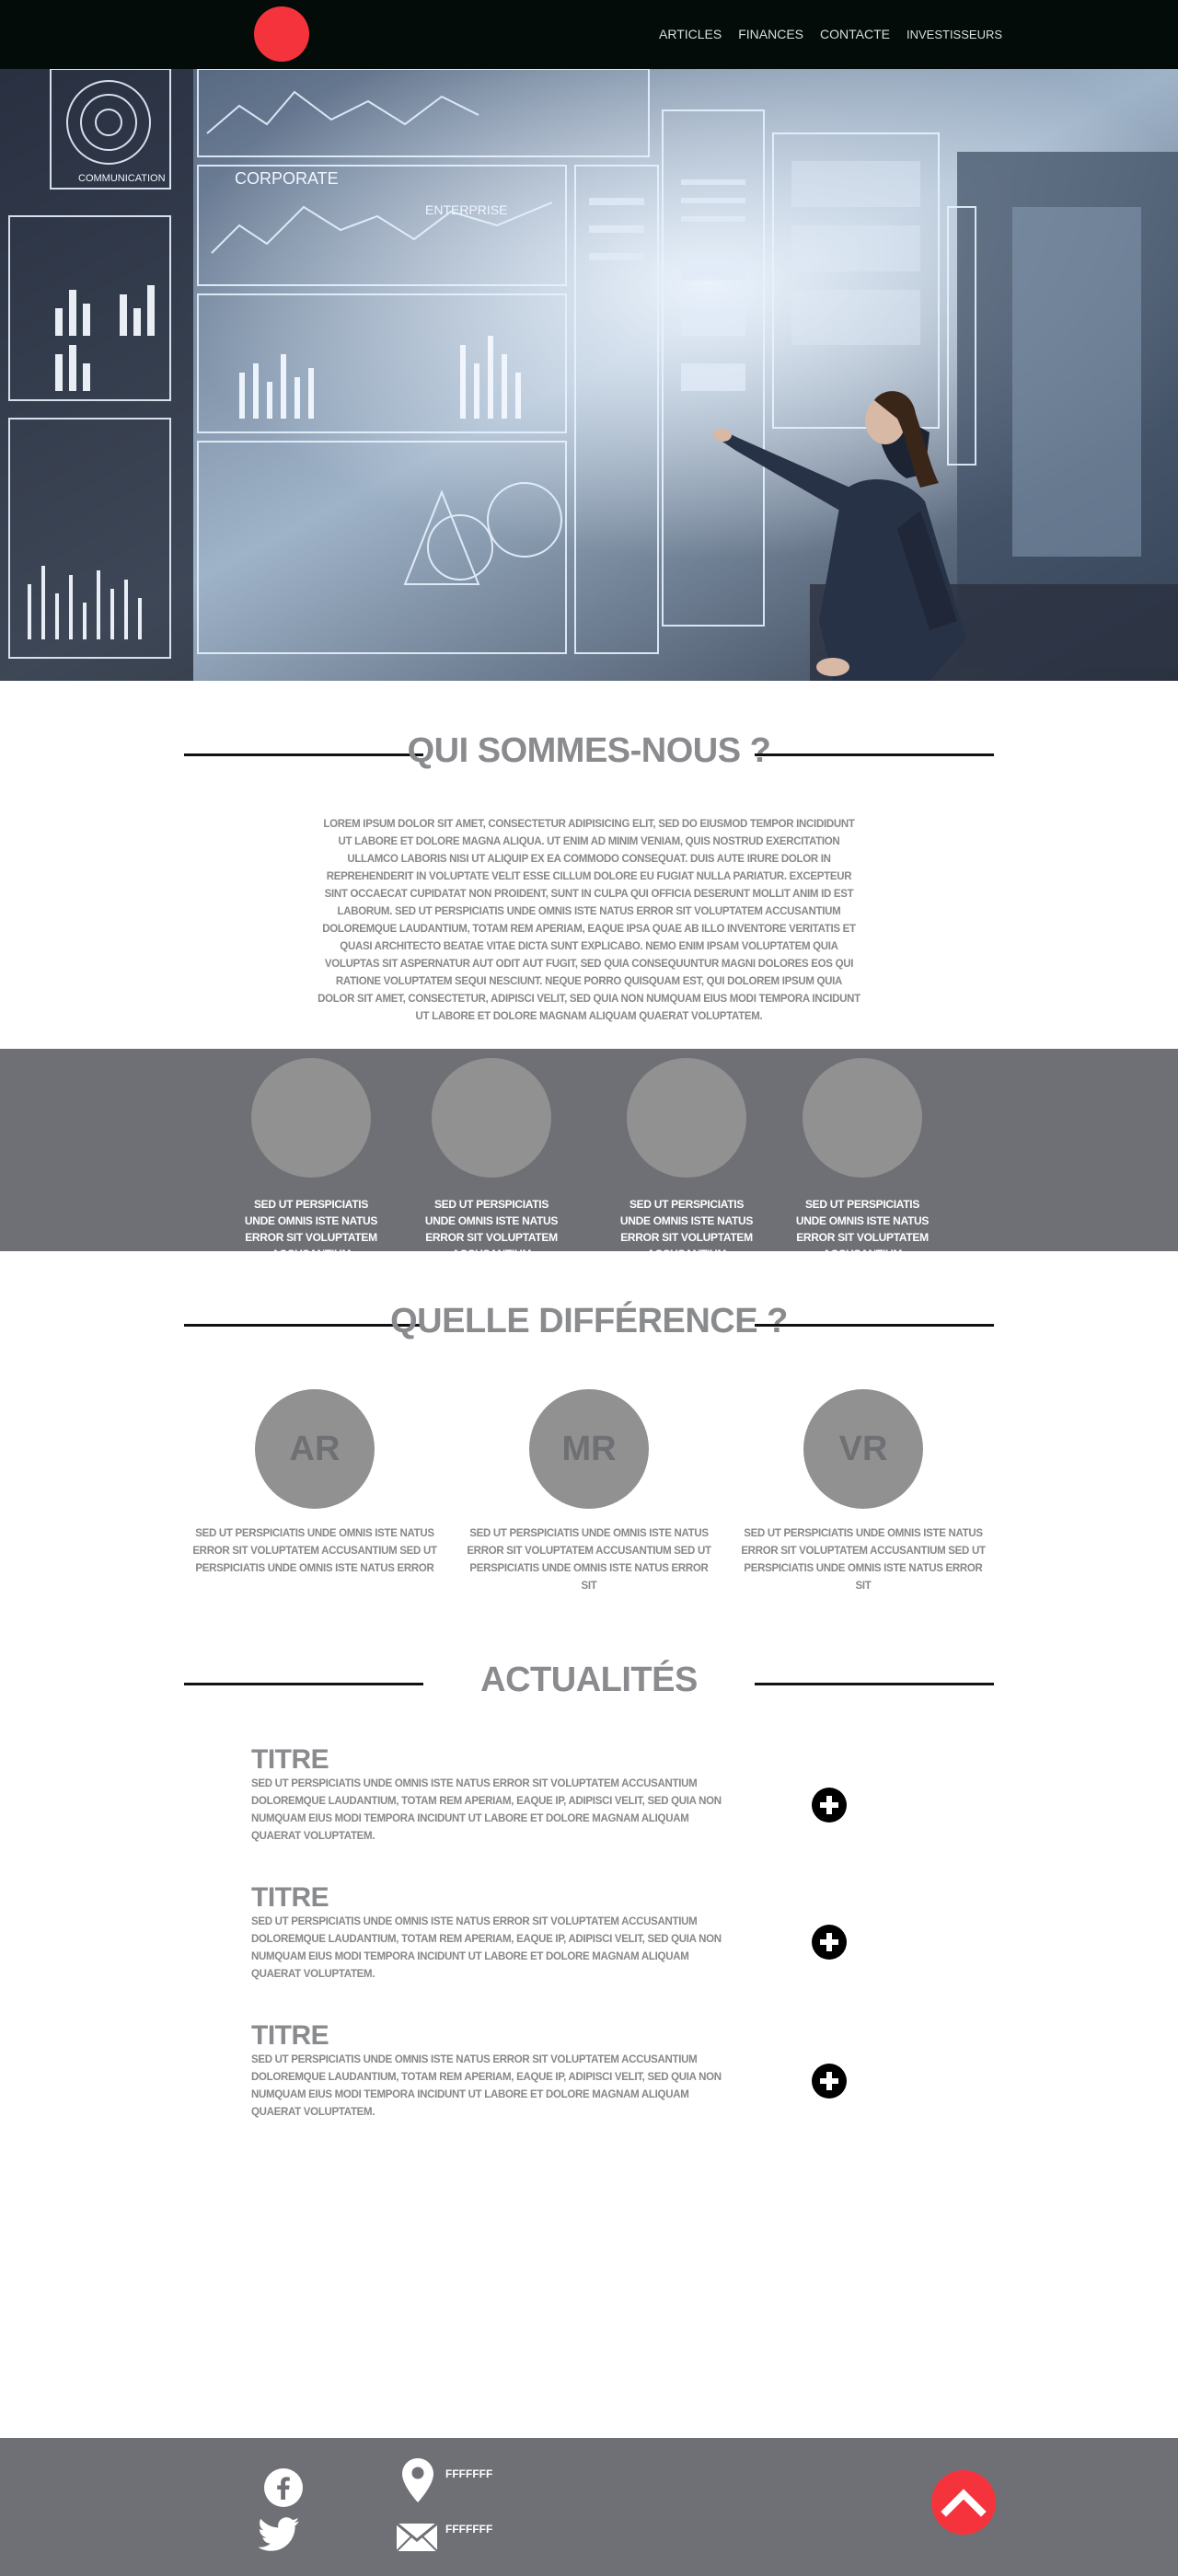 This screenshot has height=2576, width=1178. What do you see at coordinates (589, 1449) in the screenshot?
I see `difference-badge: MR` at bounding box center [589, 1449].